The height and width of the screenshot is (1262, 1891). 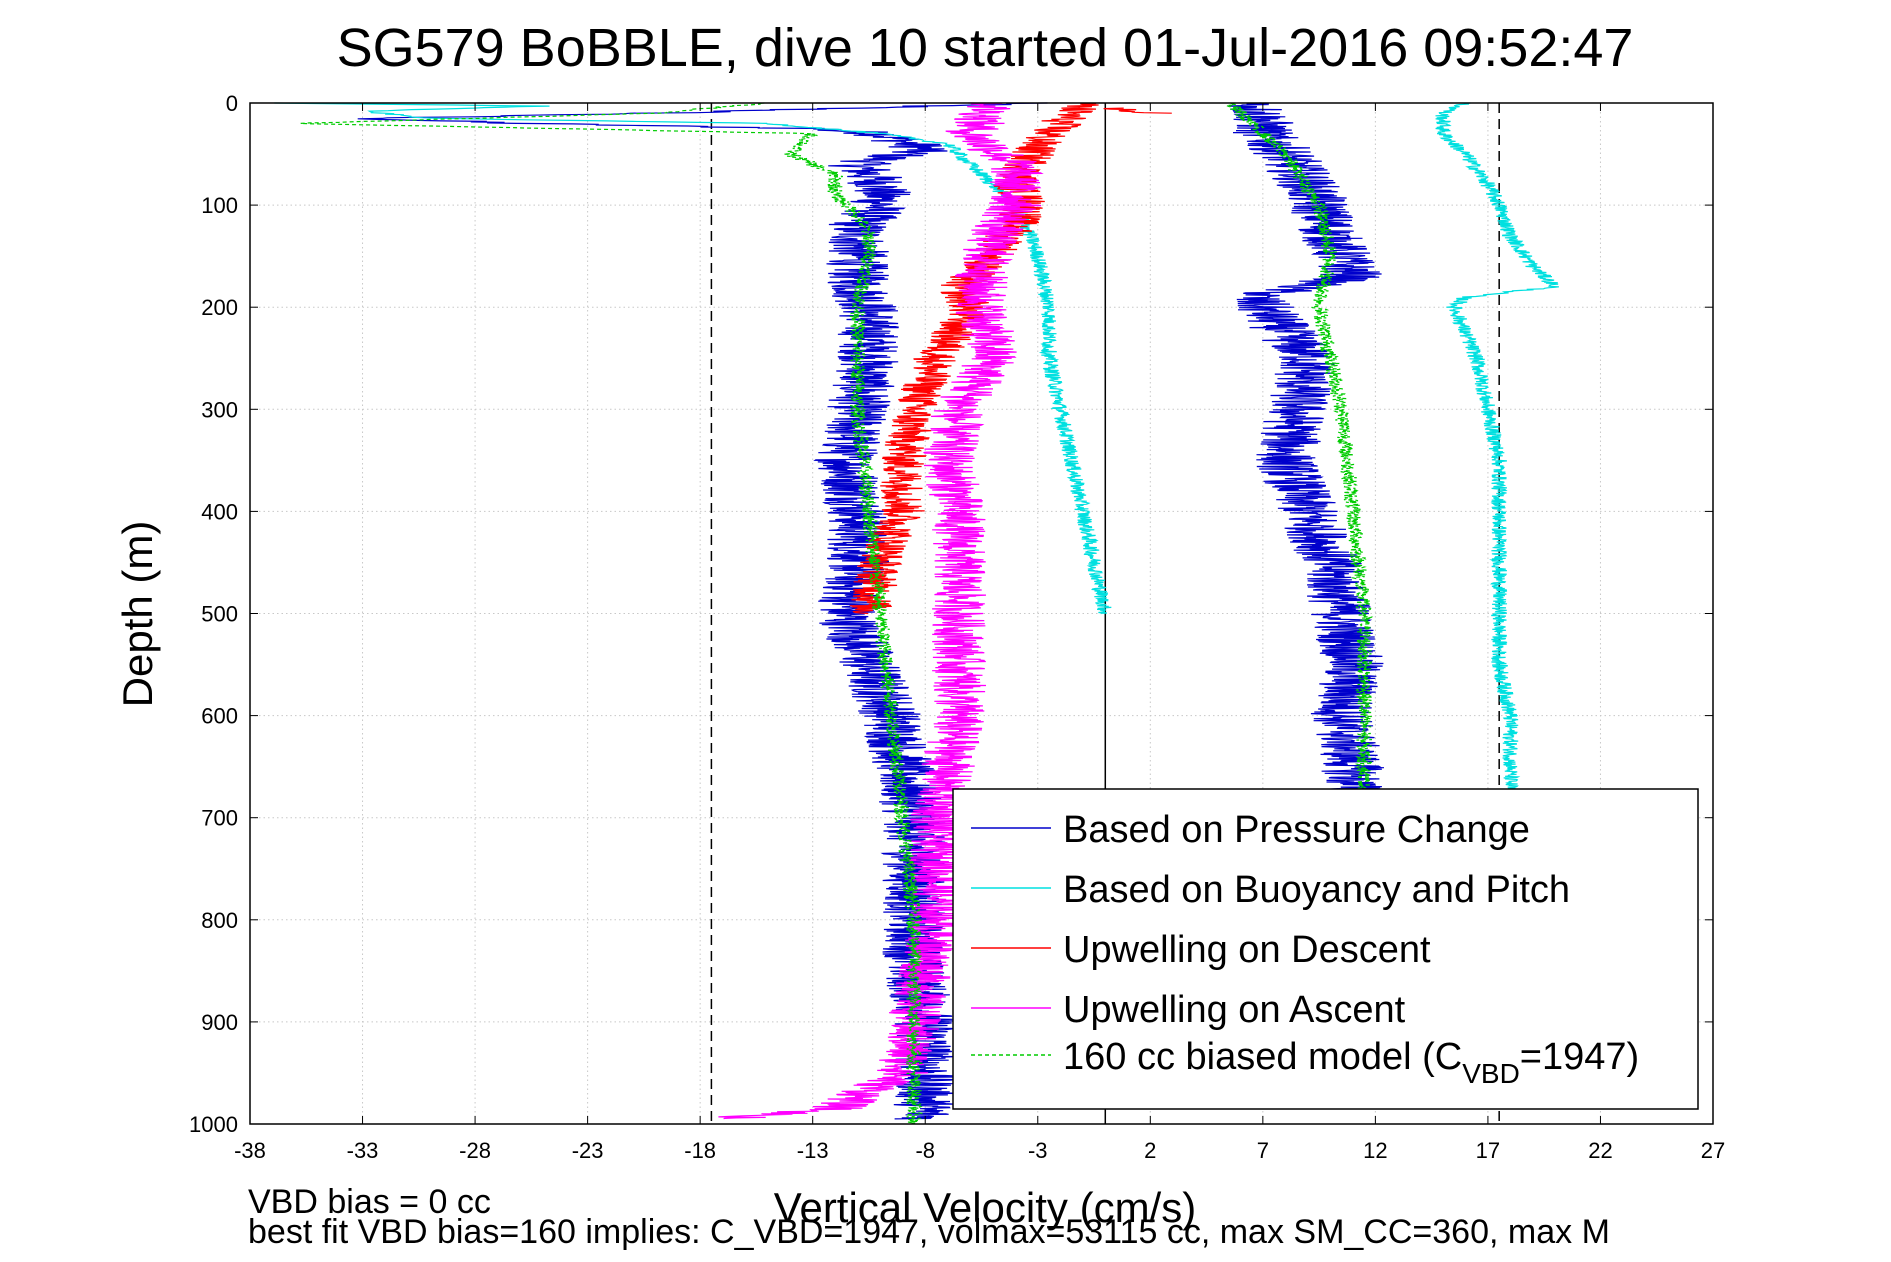 What do you see at coordinates (363, 1150) in the screenshot?
I see `x-tick-label: -33` at bounding box center [363, 1150].